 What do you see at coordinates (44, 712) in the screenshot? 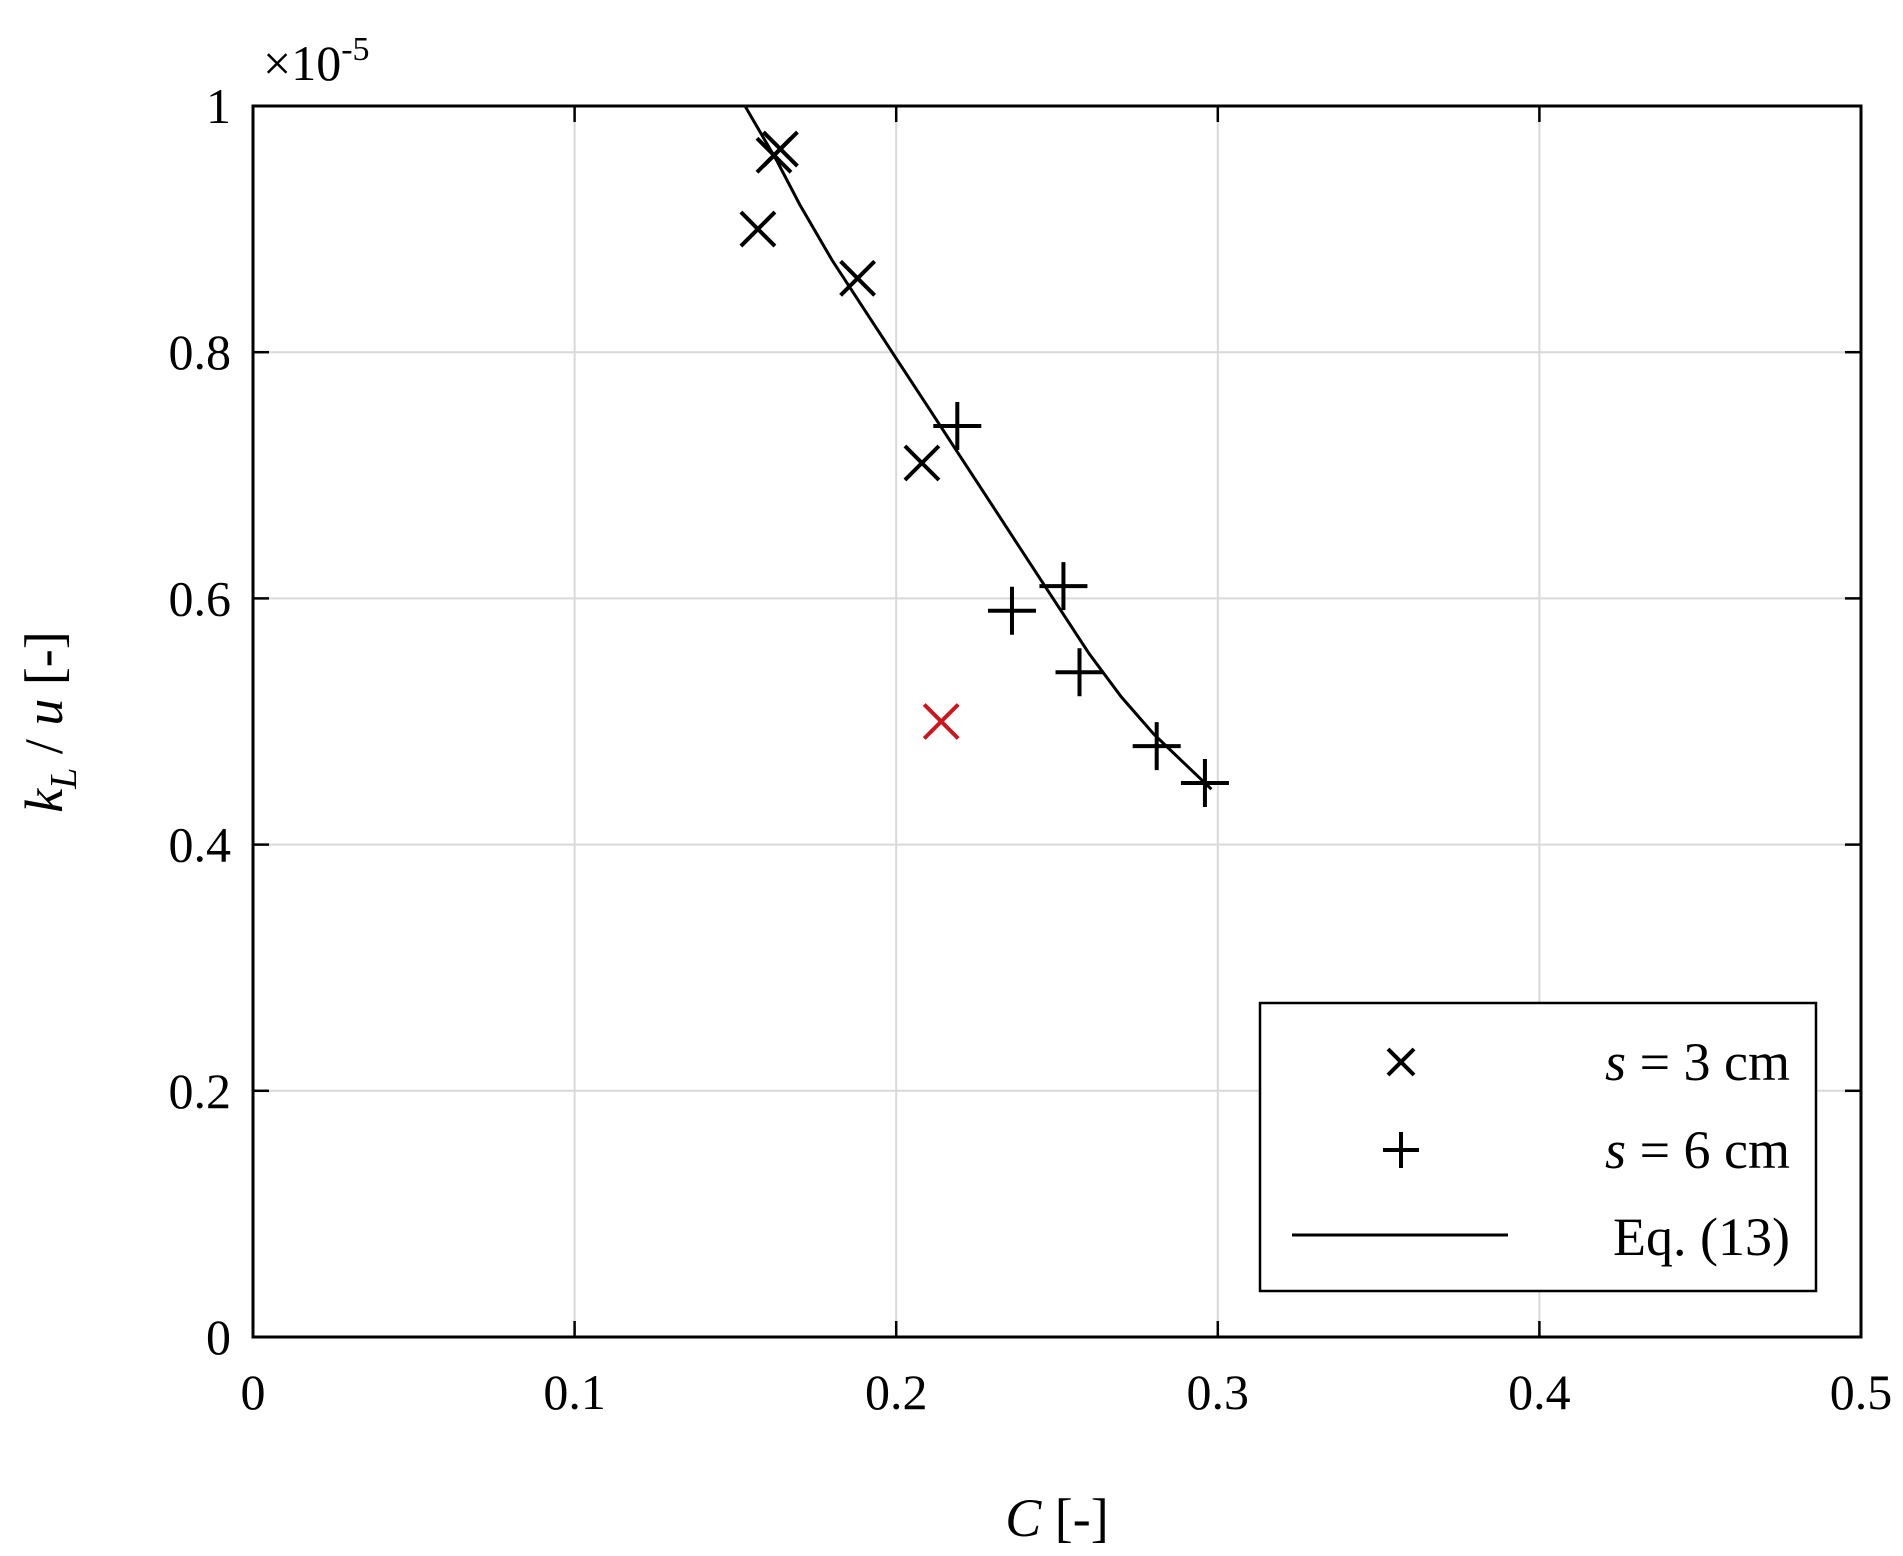
I see `y-axis-title-u: u` at bounding box center [44, 712].